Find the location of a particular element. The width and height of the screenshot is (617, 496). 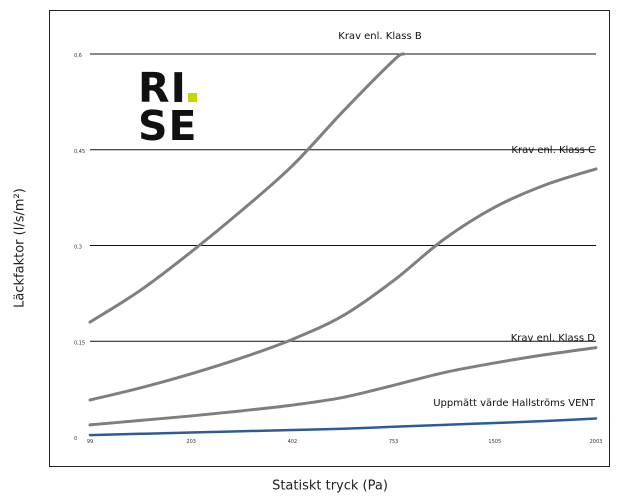

x-tick-label: 99 is located at coordinates (90, 442).